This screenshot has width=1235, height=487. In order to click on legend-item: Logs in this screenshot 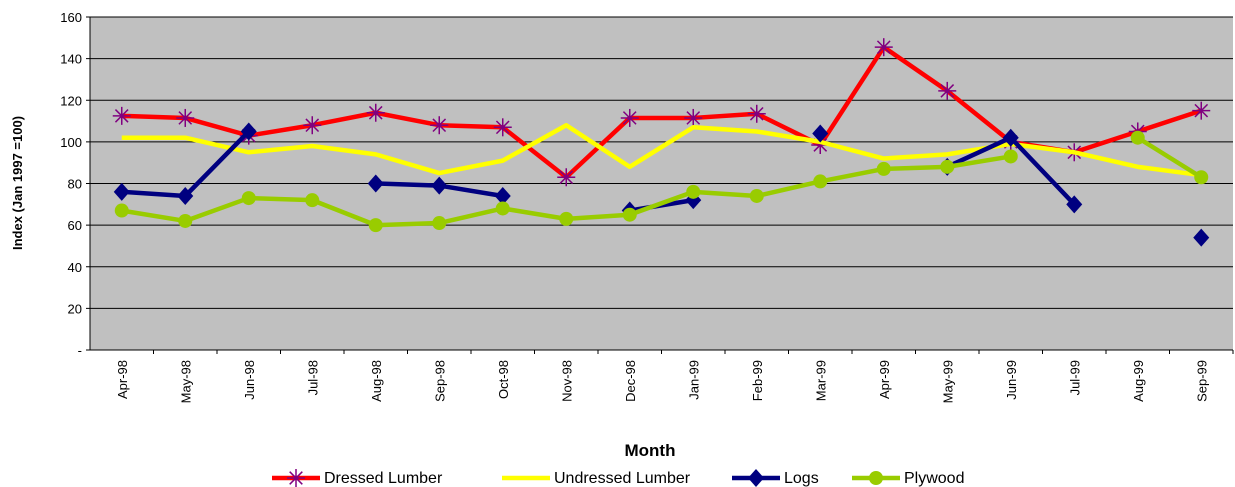, I will do `click(775, 478)`.